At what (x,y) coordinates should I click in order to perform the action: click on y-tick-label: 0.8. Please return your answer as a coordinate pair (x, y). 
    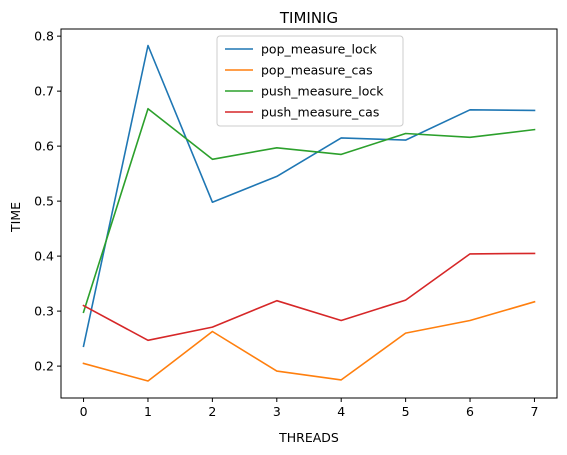
    Looking at the image, I should click on (44, 36).